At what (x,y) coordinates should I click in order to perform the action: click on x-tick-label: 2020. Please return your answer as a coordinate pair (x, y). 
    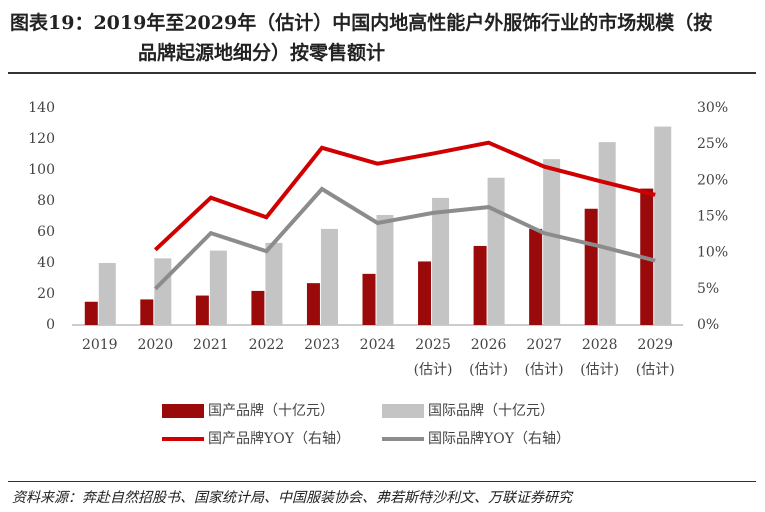
    Looking at the image, I should click on (155, 345).